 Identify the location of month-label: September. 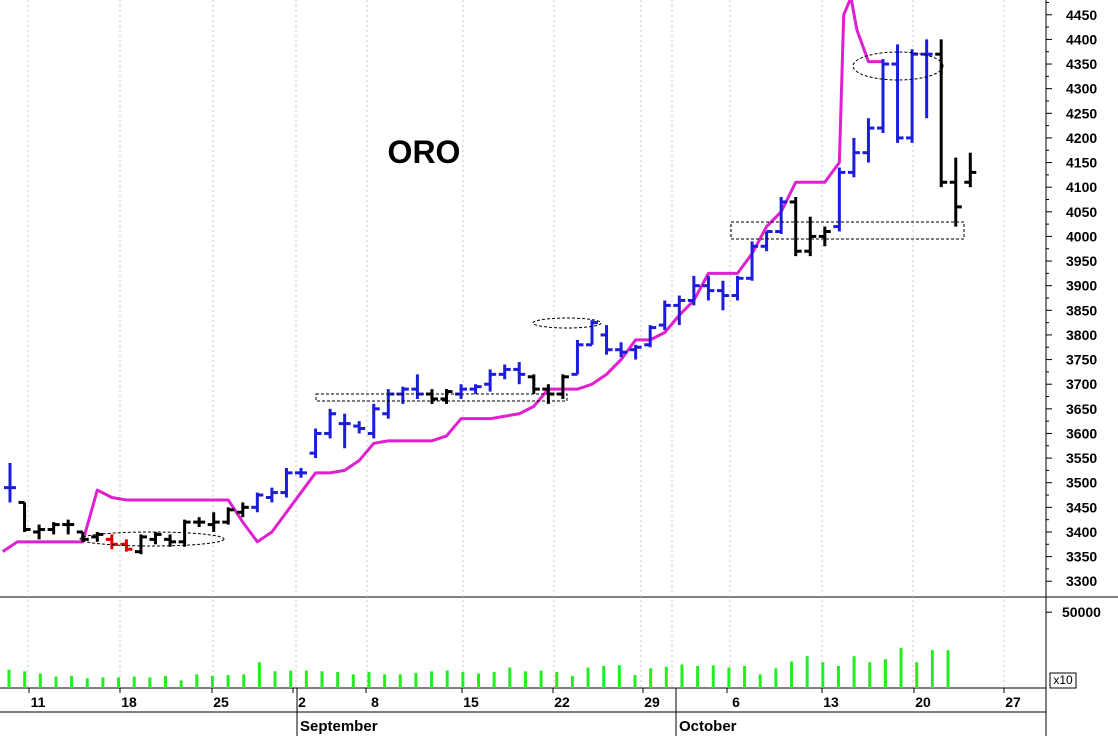
(339, 726).